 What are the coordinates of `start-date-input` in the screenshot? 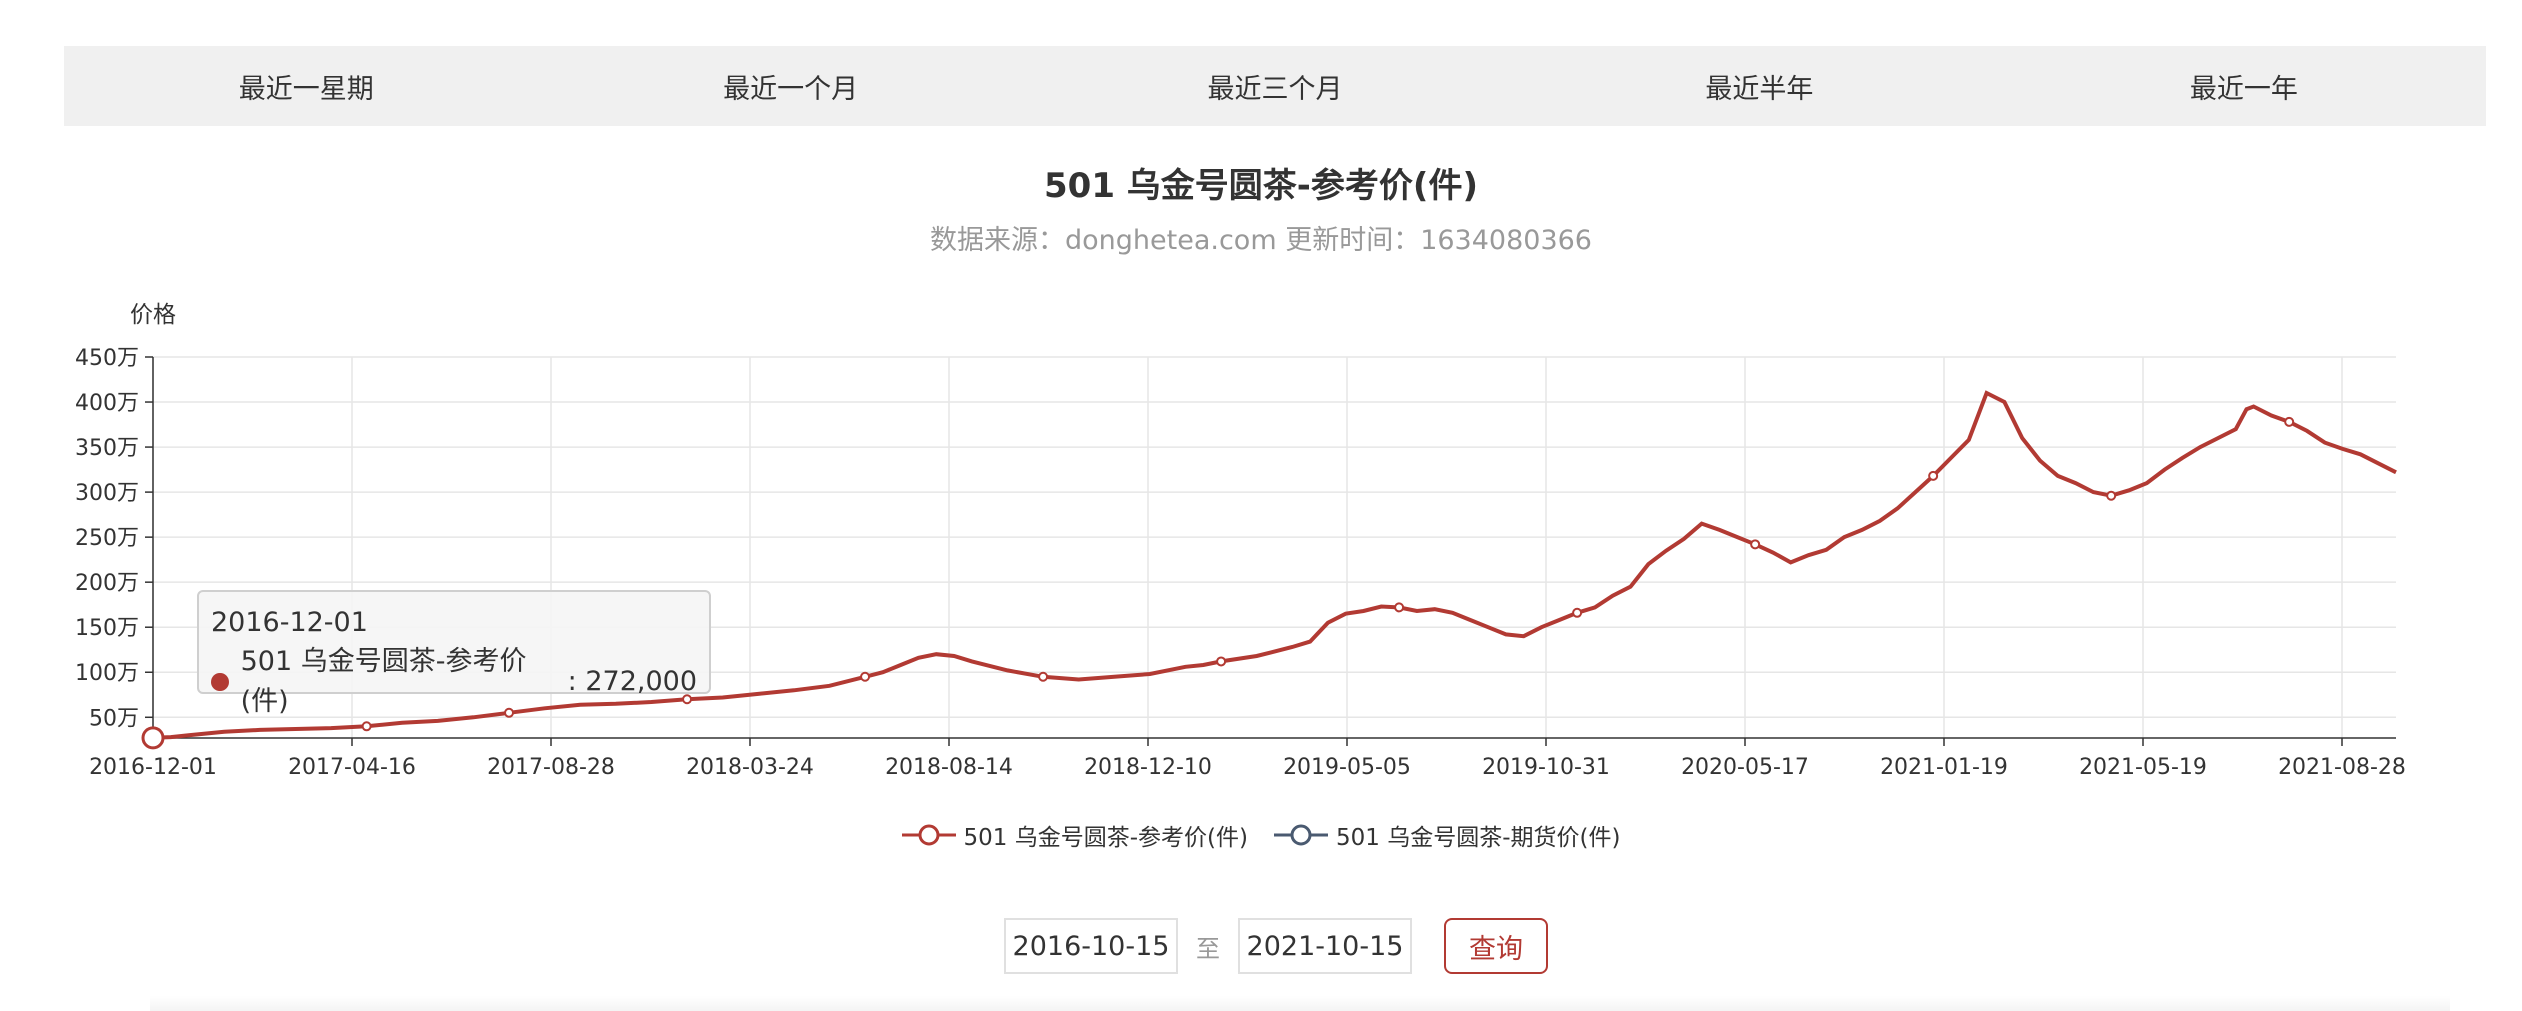 It's located at (1091, 946).